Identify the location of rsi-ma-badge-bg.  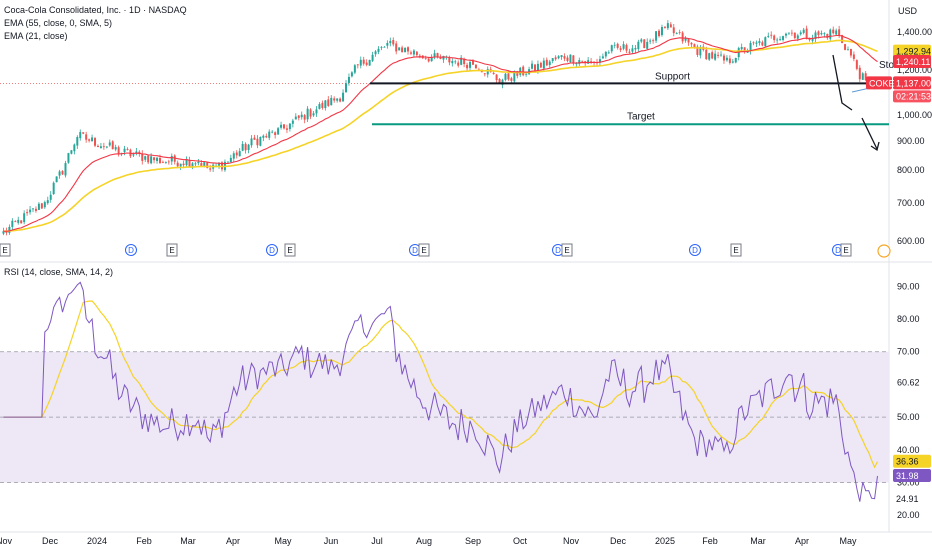
(912, 461).